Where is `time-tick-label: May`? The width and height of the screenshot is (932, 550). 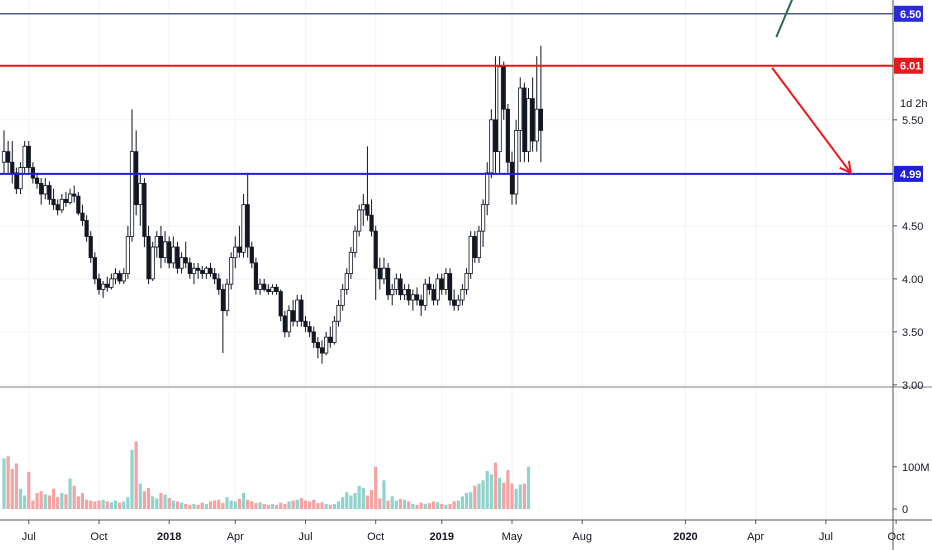 time-tick-label: May is located at coordinates (512, 537).